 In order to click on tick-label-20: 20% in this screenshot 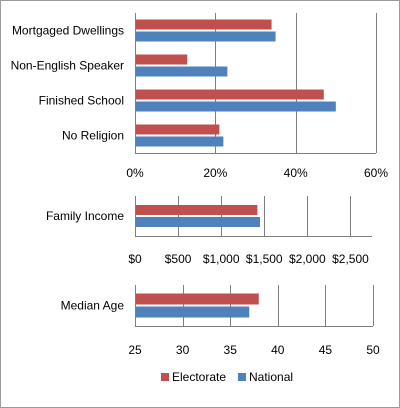, I will do `click(215, 173)`.